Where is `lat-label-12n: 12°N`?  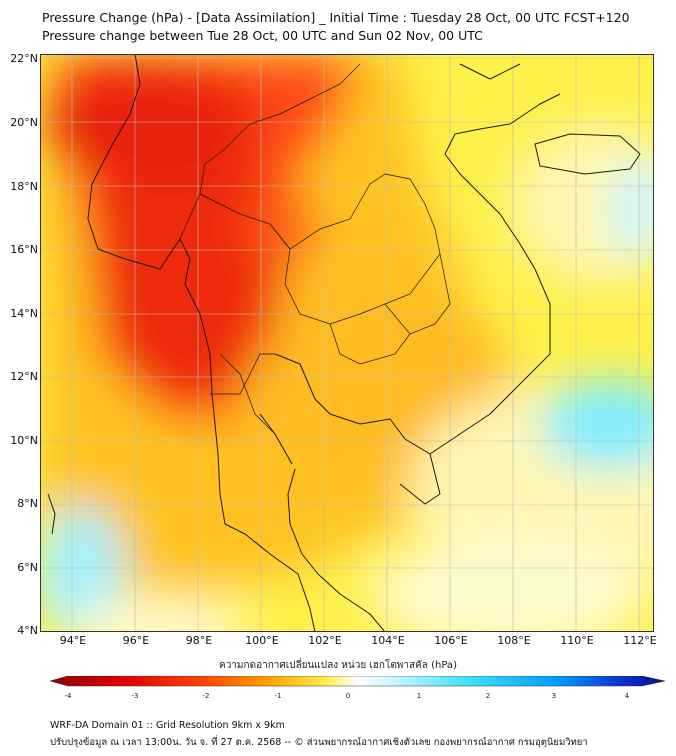
lat-label-12n: 12°N is located at coordinates (24, 376).